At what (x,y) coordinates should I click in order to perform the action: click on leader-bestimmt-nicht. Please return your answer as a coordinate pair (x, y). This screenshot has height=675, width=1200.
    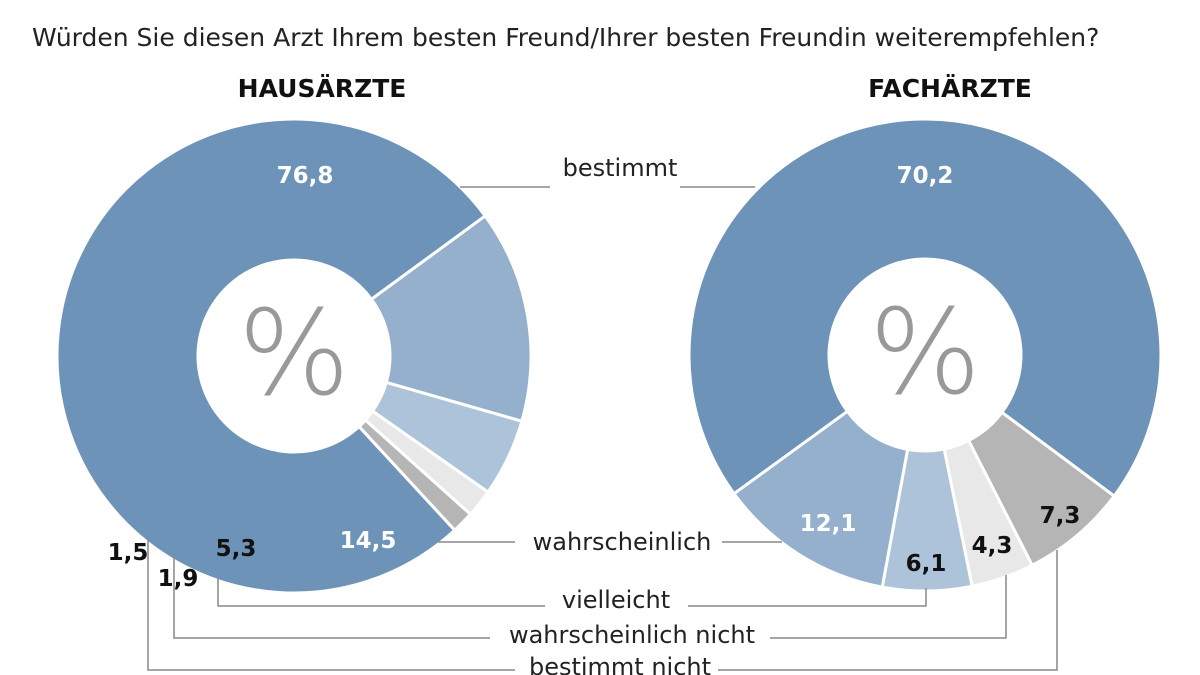
    Looking at the image, I should click on (602, 604).